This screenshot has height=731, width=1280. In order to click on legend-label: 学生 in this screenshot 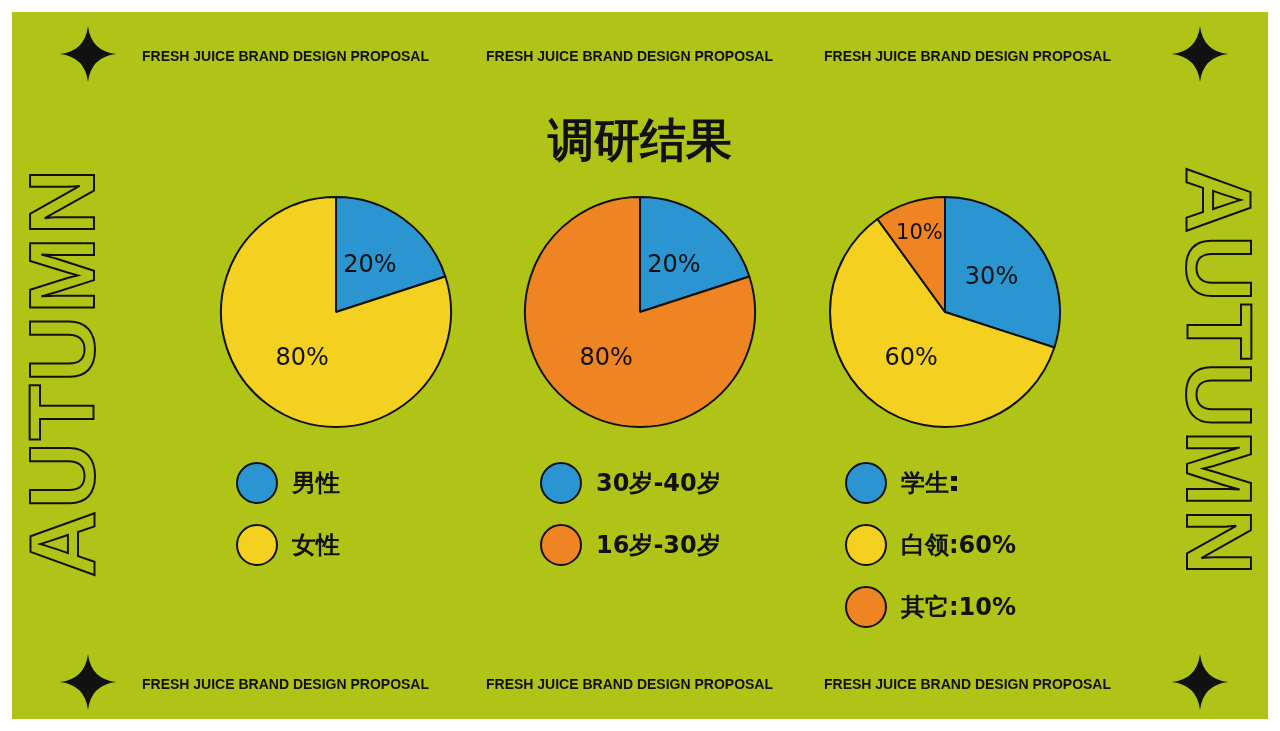, I will do `click(925, 483)`.